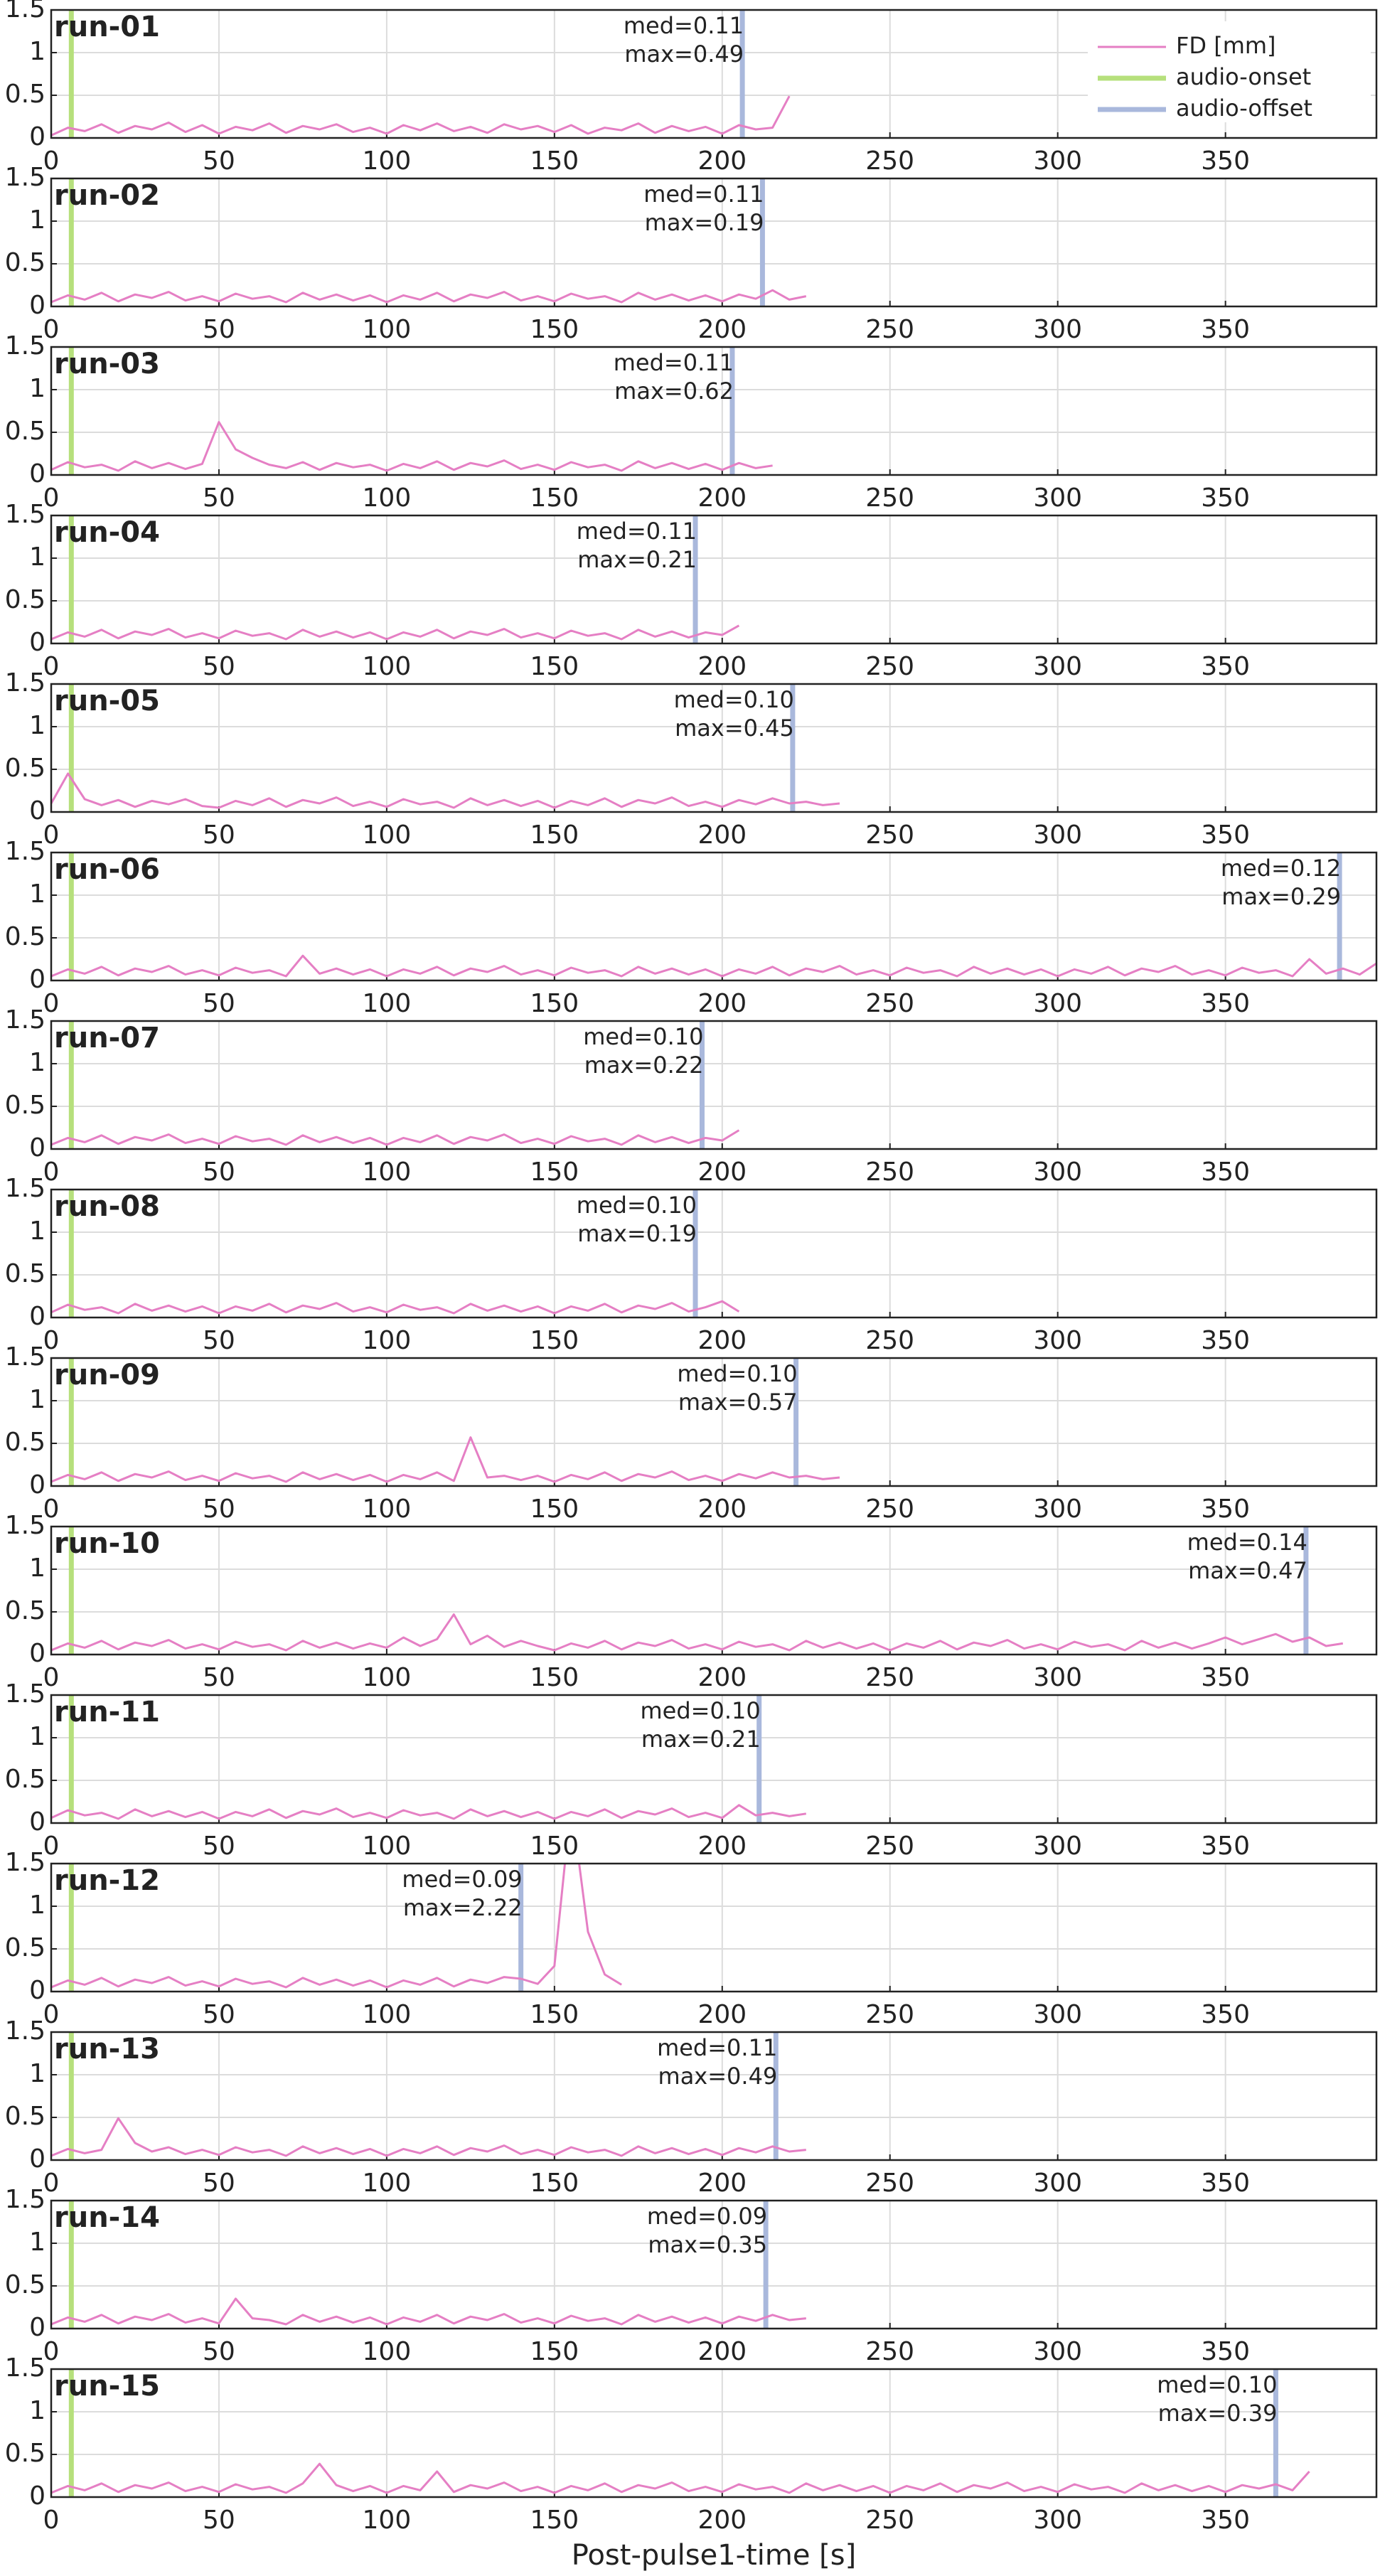 This screenshot has width=1380, height=2576. What do you see at coordinates (107, 1206) in the screenshot?
I see `subplot-title: run-08` at bounding box center [107, 1206].